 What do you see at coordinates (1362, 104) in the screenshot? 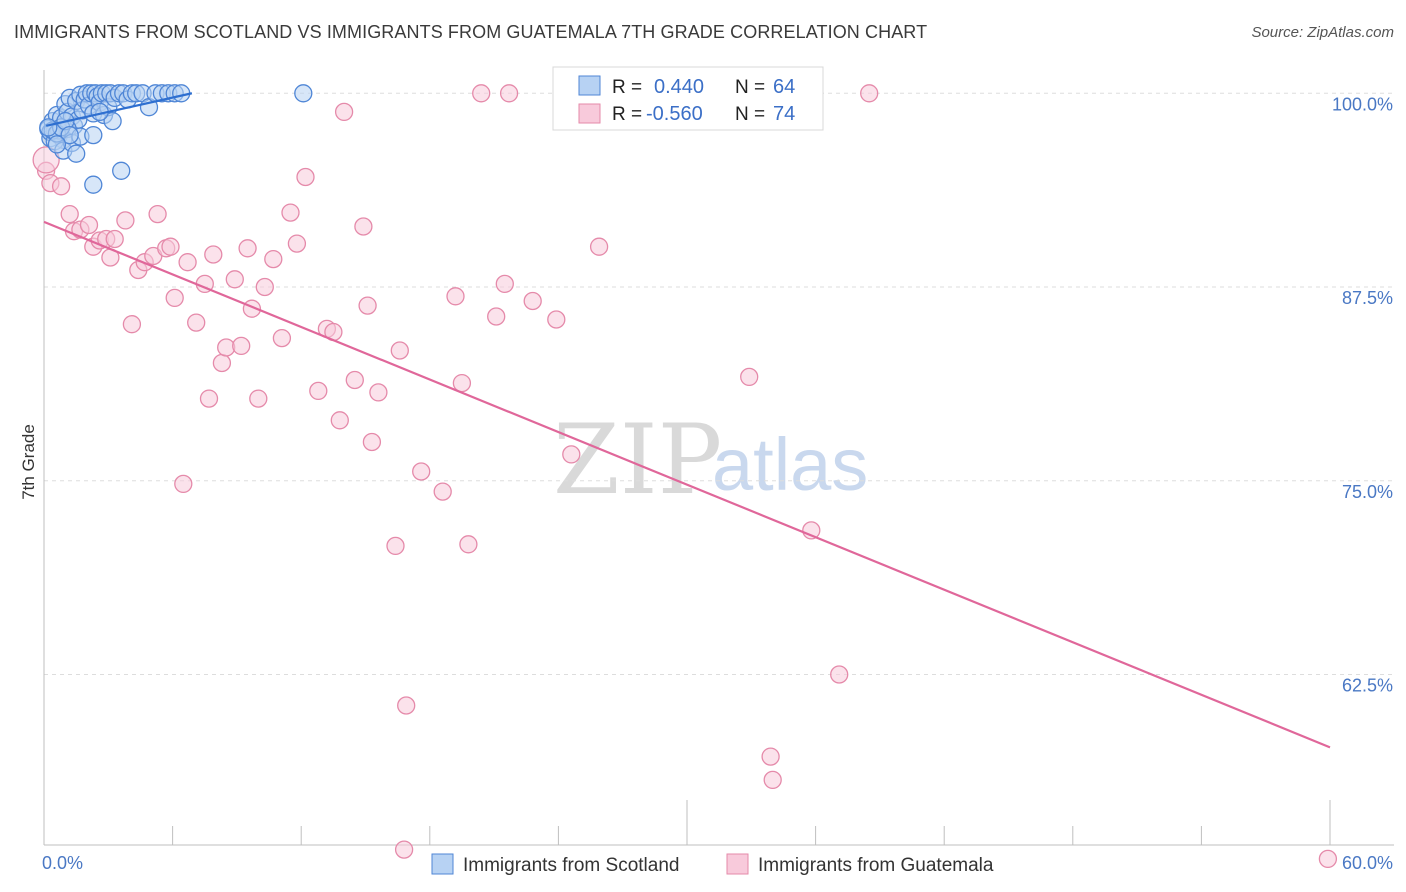
I see `y-tick-label-0: 100.0%` at bounding box center [1362, 104].